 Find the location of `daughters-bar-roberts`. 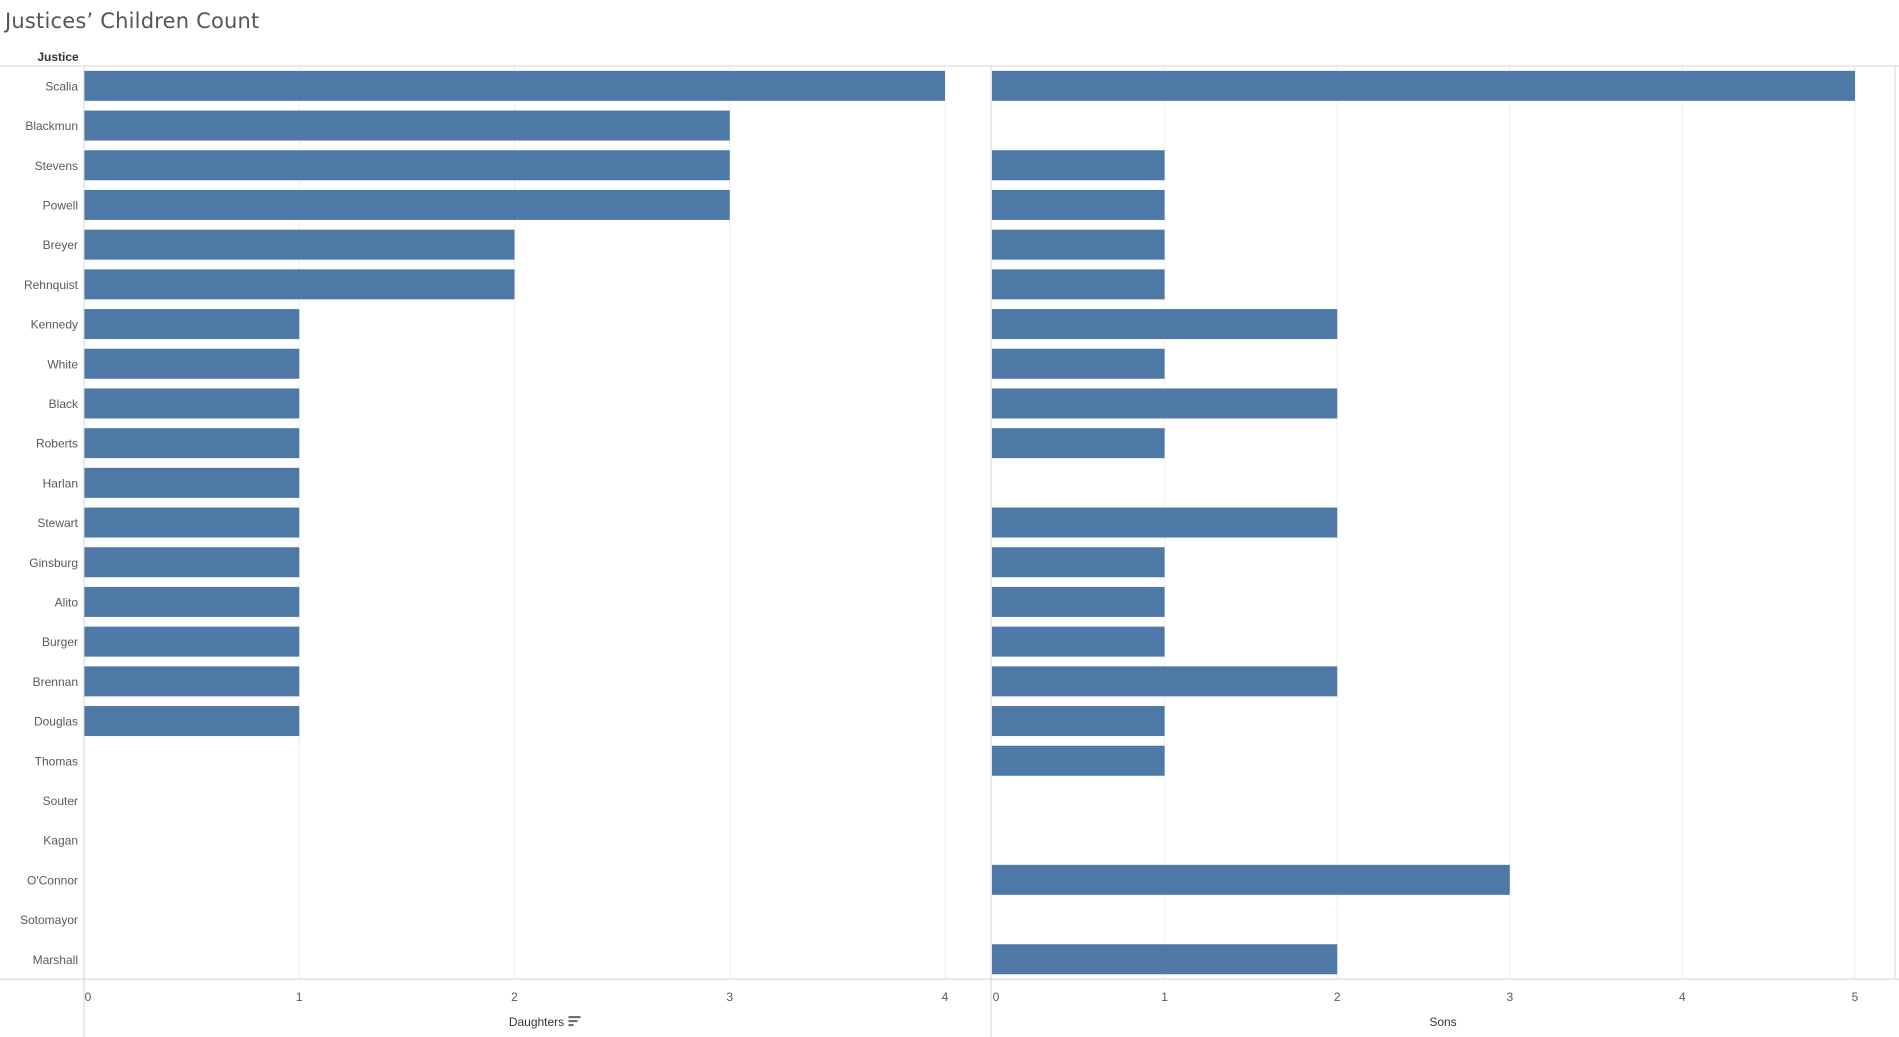

daughters-bar-roberts is located at coordinates (192, 443).